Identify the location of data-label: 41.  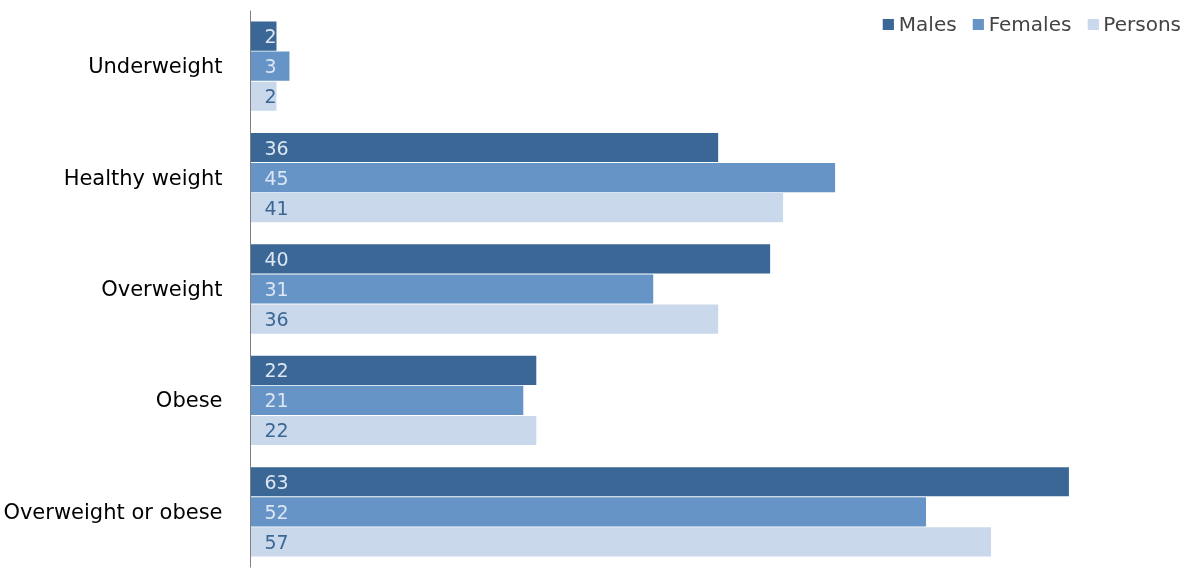
(276, 207).